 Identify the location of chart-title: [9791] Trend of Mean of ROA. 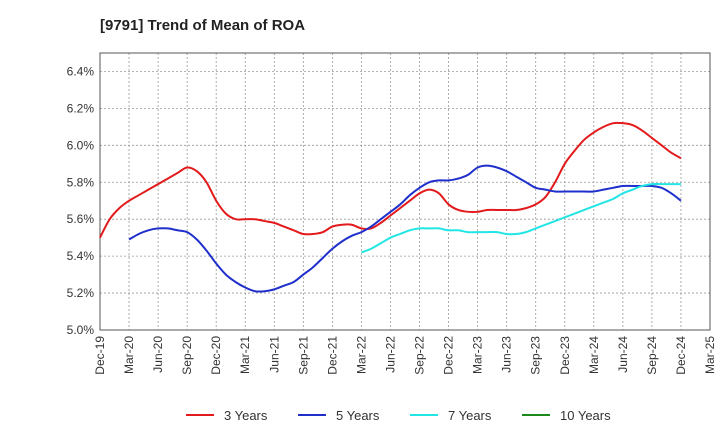
(202, 25).